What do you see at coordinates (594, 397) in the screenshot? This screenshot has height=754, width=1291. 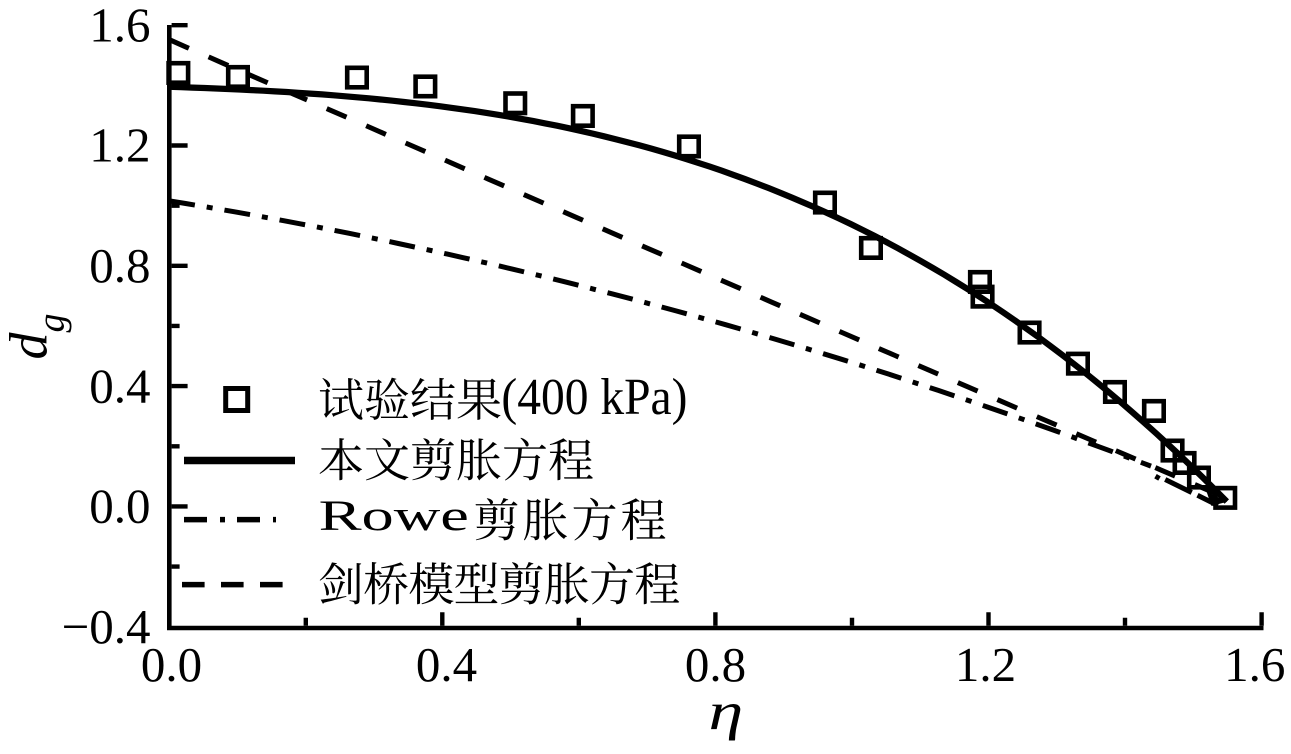 I see `svg-text: (400 kPa)` at bounding box center [594, 397].